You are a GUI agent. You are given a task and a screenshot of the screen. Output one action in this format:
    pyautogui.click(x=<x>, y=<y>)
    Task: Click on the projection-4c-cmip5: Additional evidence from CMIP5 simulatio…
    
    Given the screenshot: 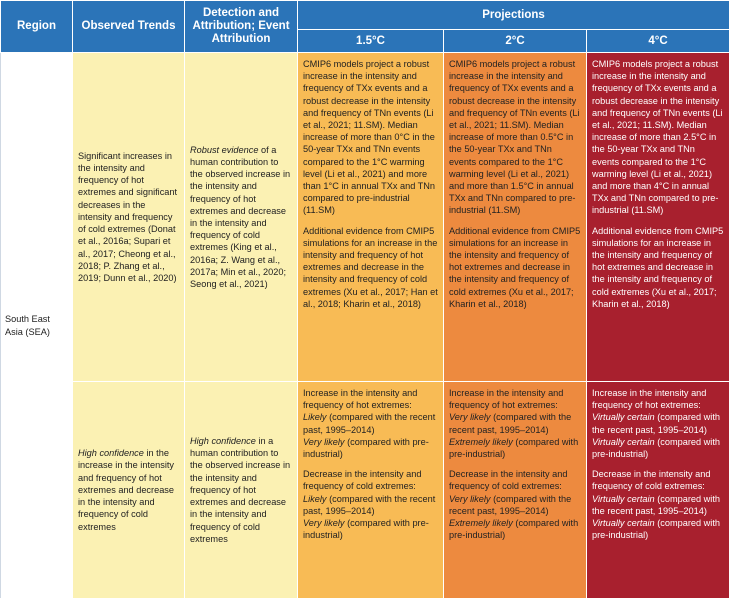 What is the action you would take?
    pyautogui.click(x=658, y=267)
    